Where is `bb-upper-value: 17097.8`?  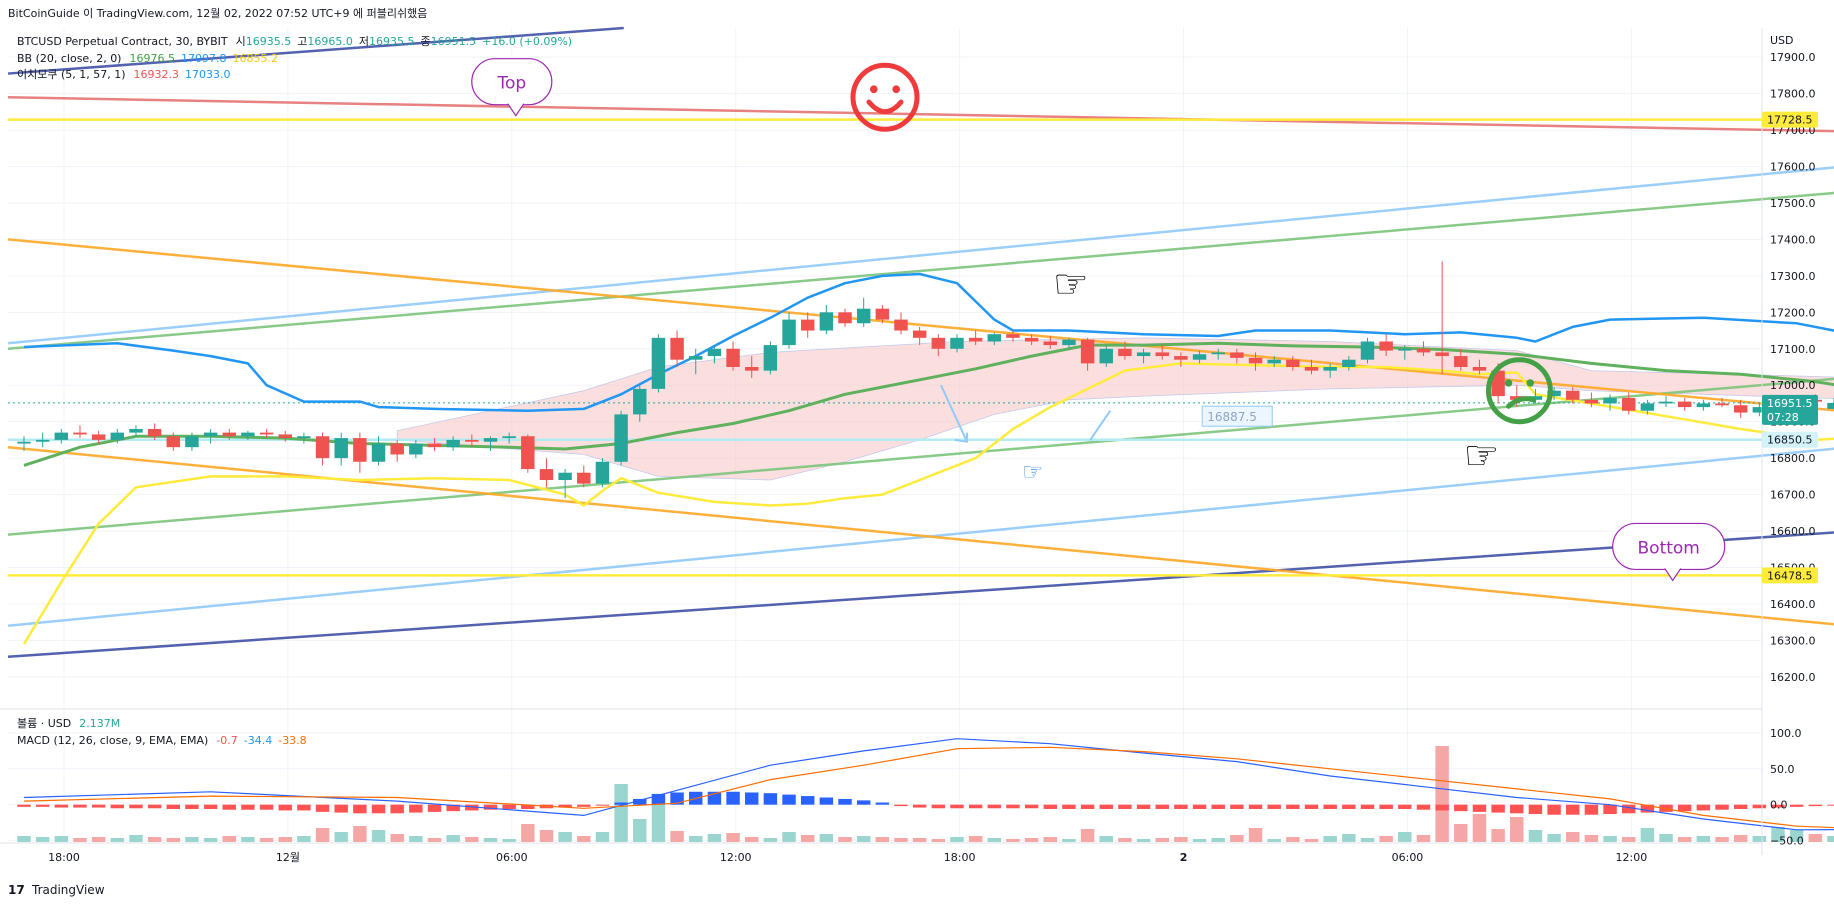 bb-upper-value: 17097.8 is located at coordinates (204, 58).